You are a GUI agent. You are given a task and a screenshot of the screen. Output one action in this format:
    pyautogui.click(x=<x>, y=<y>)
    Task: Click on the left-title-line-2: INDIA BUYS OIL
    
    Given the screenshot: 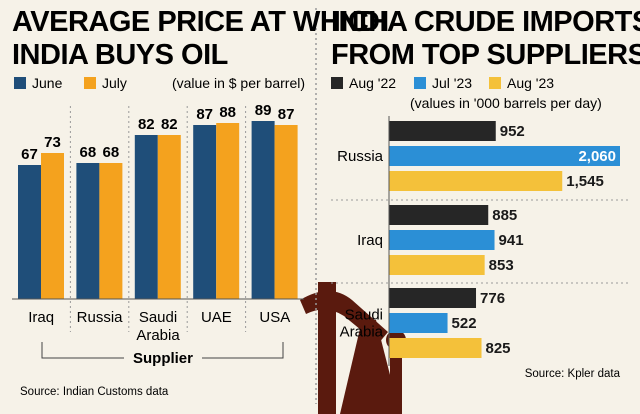 What is the action you would take?
    pyautogui.click(x=120, y=55)
    